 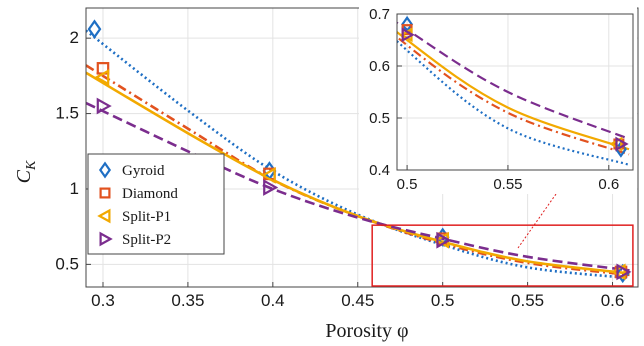 I want to click on inset-x-tick-label: 0.6, so click(x=608, y=184).